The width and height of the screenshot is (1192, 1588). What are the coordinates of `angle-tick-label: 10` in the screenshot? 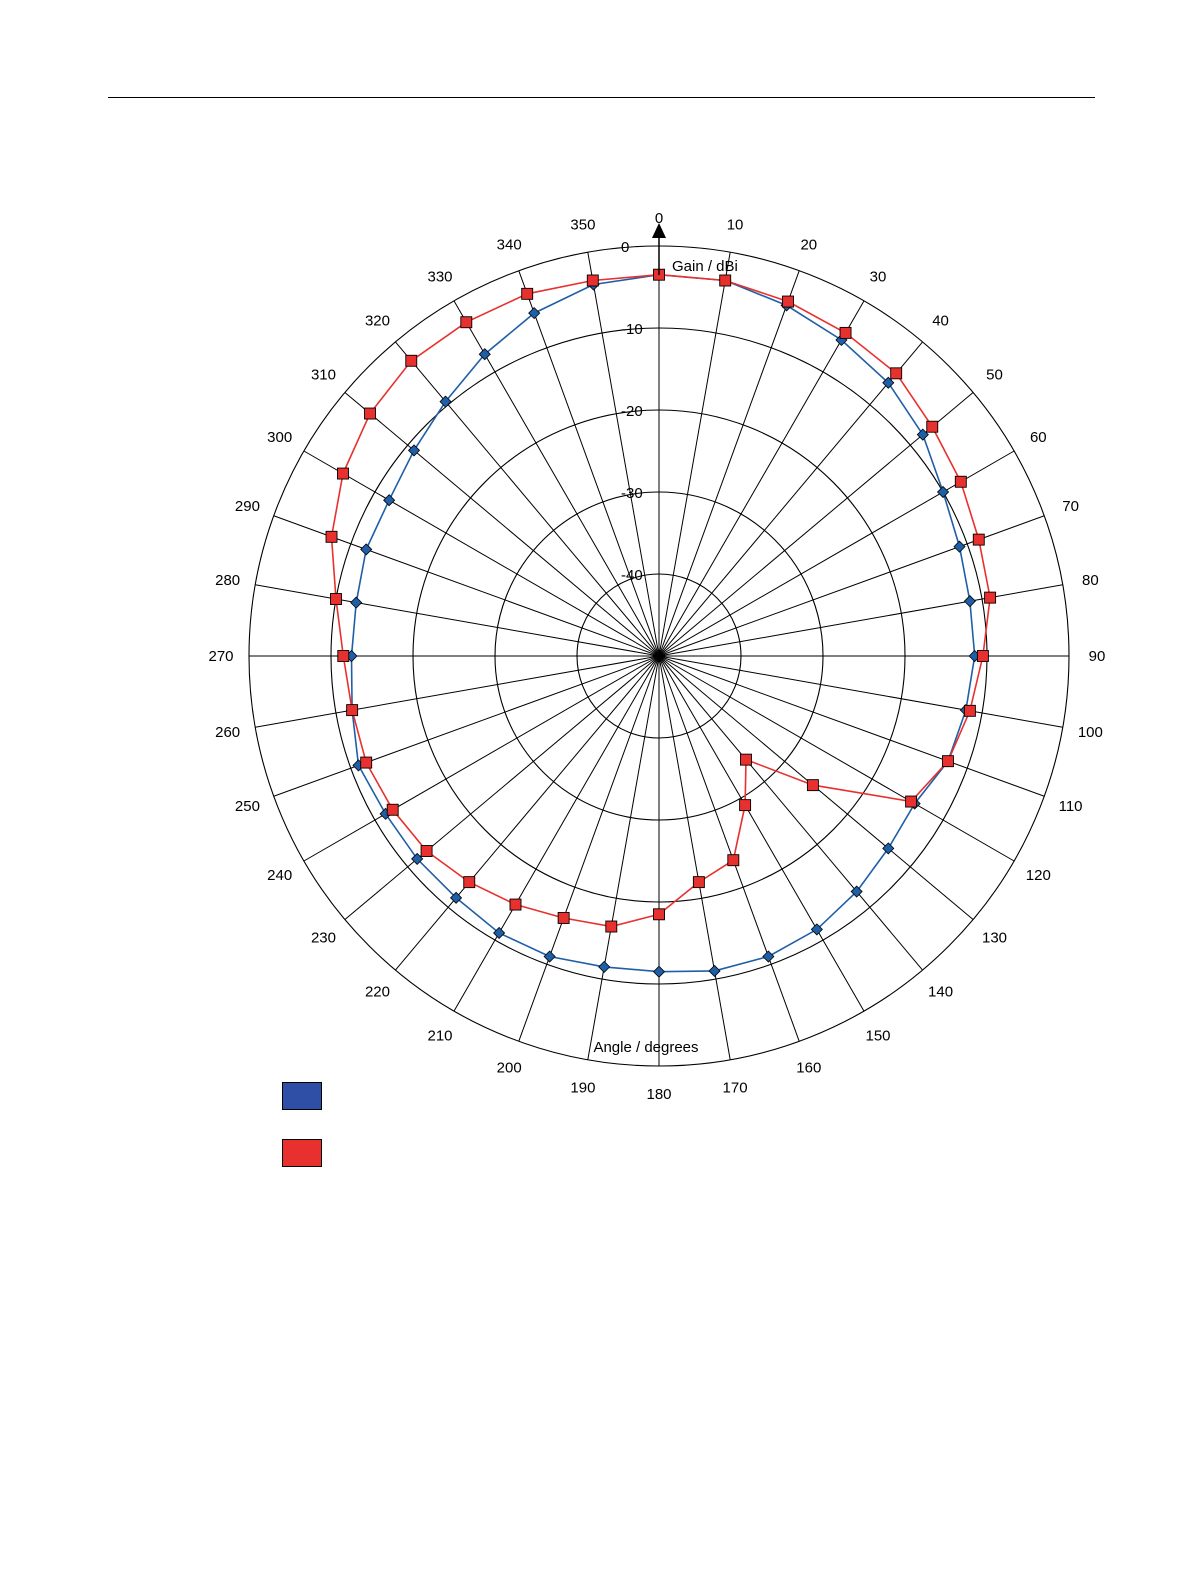 It's located at (735, 225).